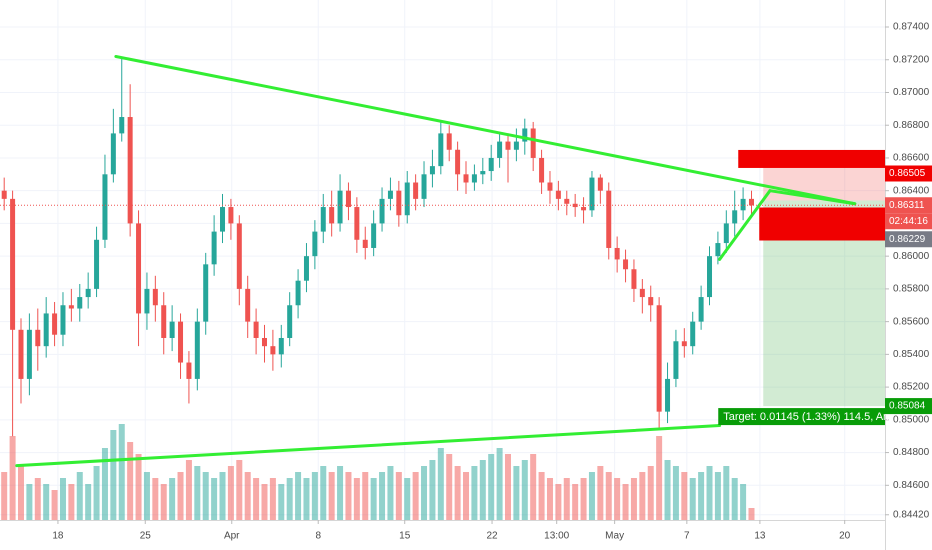  What do you see at coordinates (146, 536) in the screenshot?
I see `x-tick-label: 25` at bounding box center [146, 536].